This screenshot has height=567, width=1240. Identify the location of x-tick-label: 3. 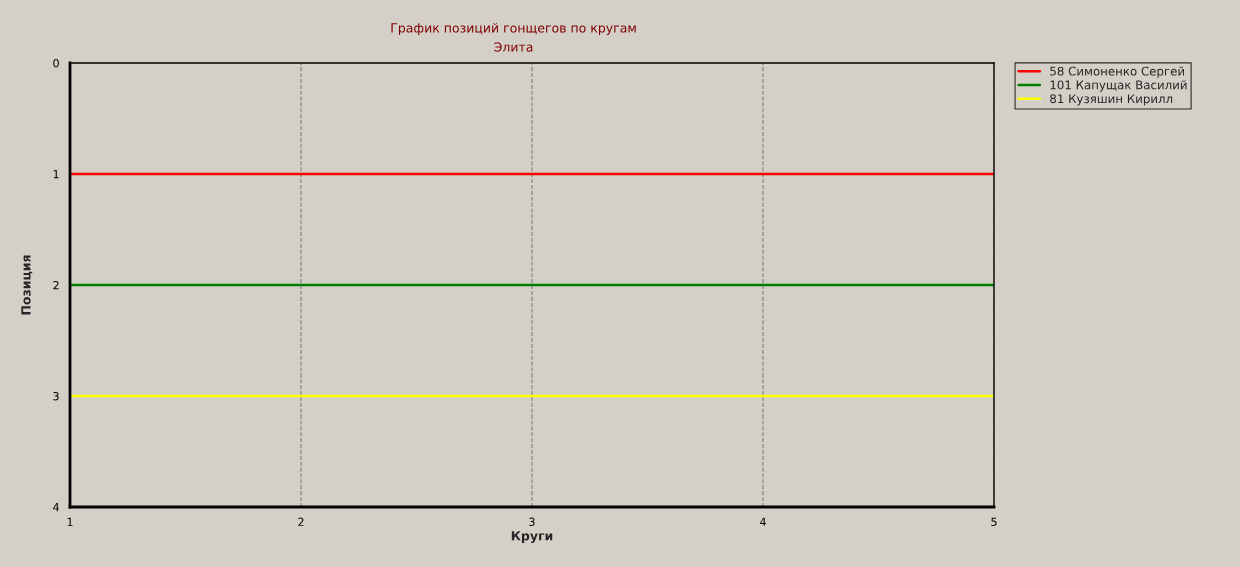
(532, 522).